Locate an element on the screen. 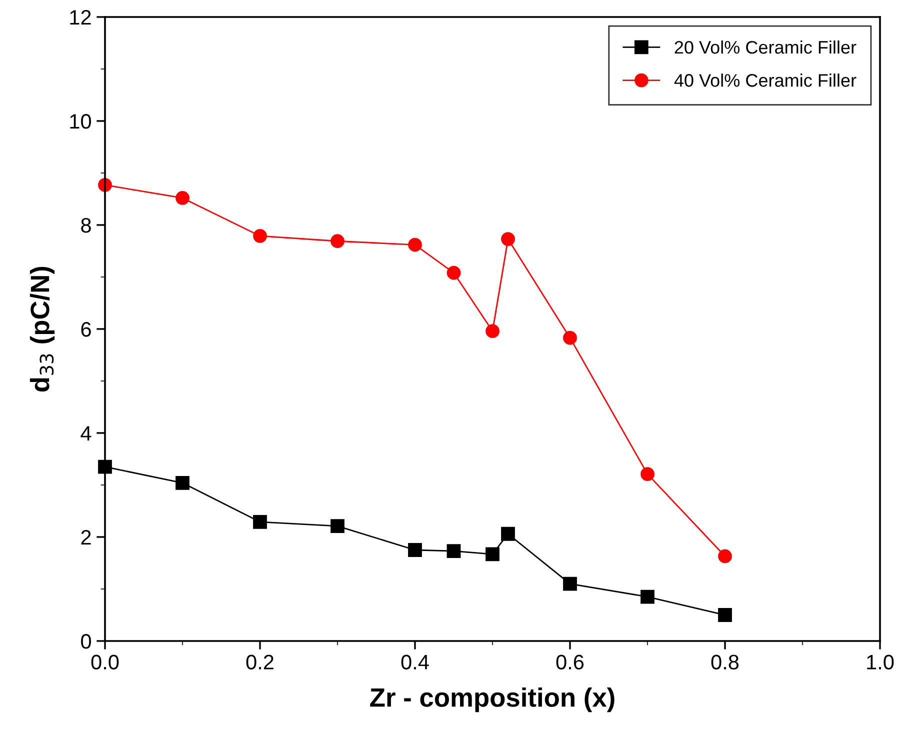  x-tick-label: 0.0 is located at coordinates (105, 662).